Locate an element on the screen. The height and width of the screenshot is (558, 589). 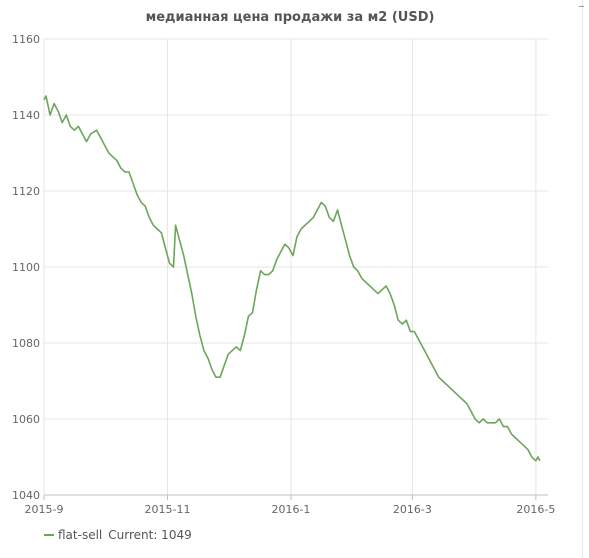
panel-border is located at coordinates (582, 279).